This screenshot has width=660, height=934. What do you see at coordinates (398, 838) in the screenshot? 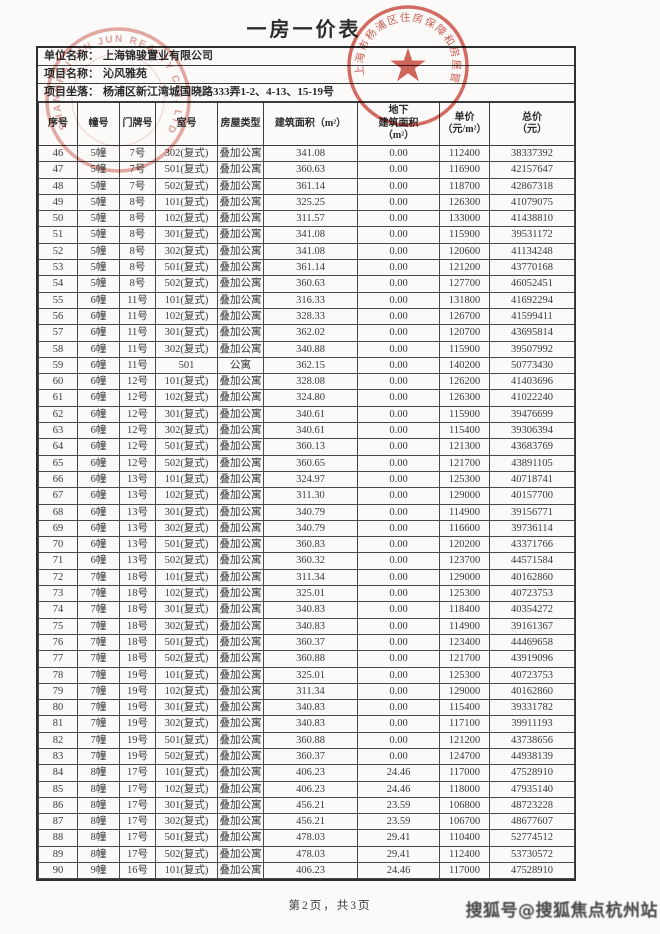
I see `table-cell: 29.41` at bounding box center [398, 838].